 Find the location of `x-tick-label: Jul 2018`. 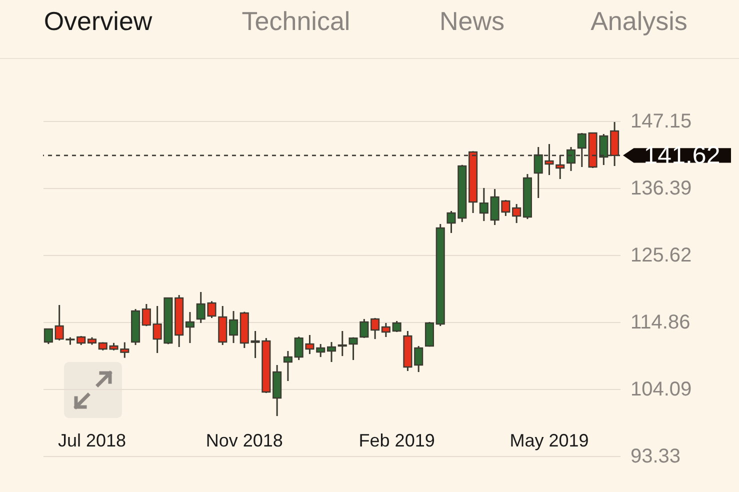

x-tick-label: Jul 2018 is located at coordinates (92, 440).